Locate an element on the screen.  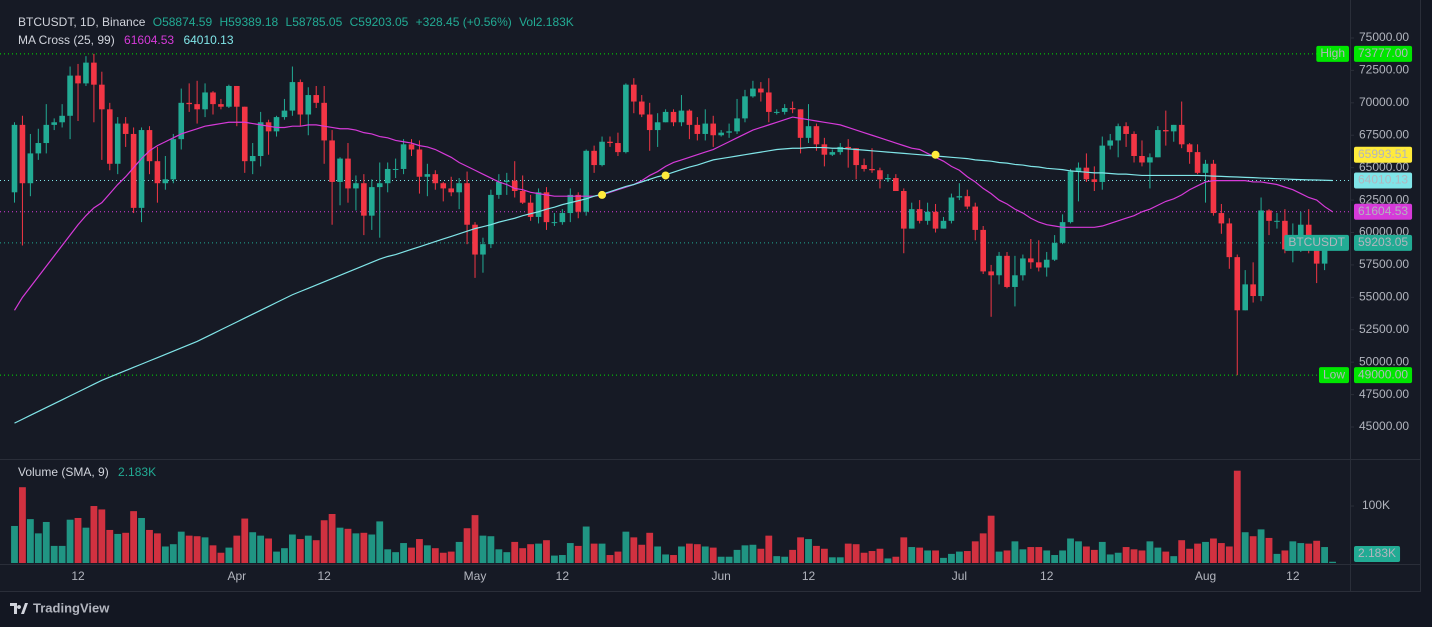
legend-indicator: MA Cross (25, 99) 61604.53 64010.13 is located at coordinates (126, 40).